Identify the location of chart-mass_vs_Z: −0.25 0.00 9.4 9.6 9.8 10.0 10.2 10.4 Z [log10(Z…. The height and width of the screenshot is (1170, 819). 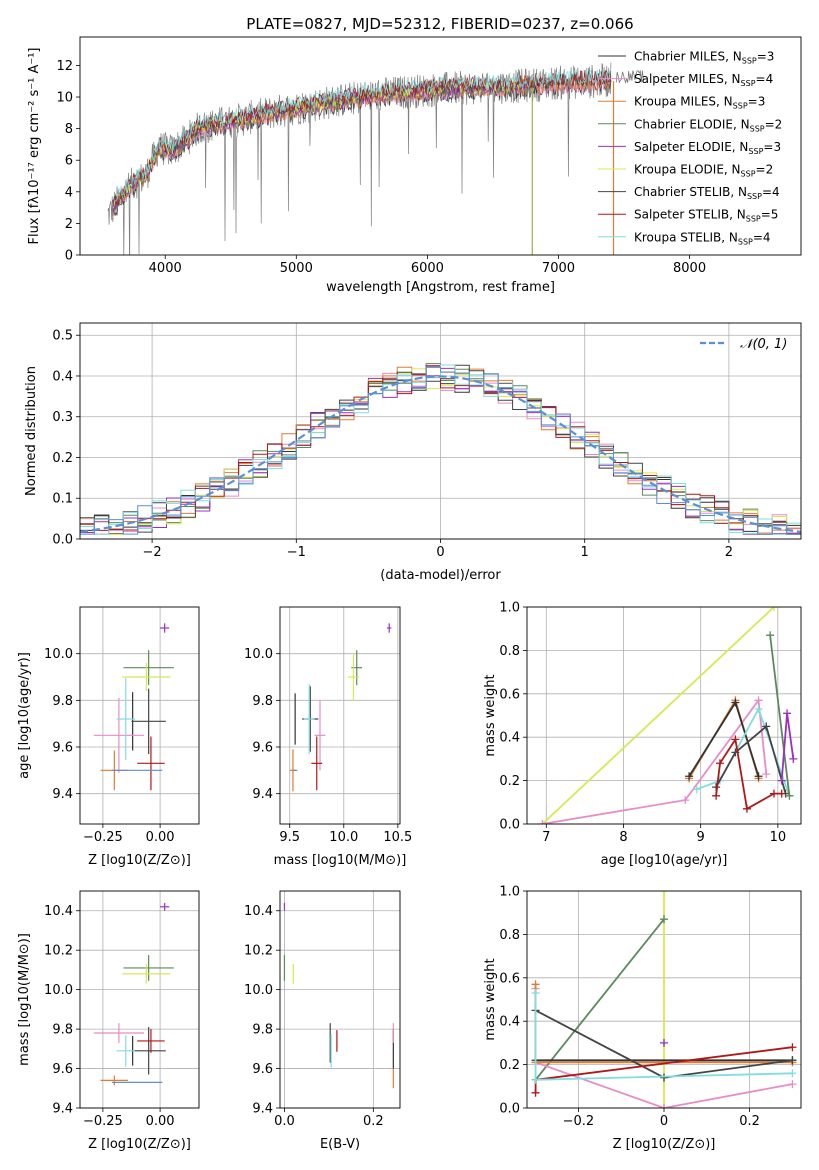
(108, 1021).